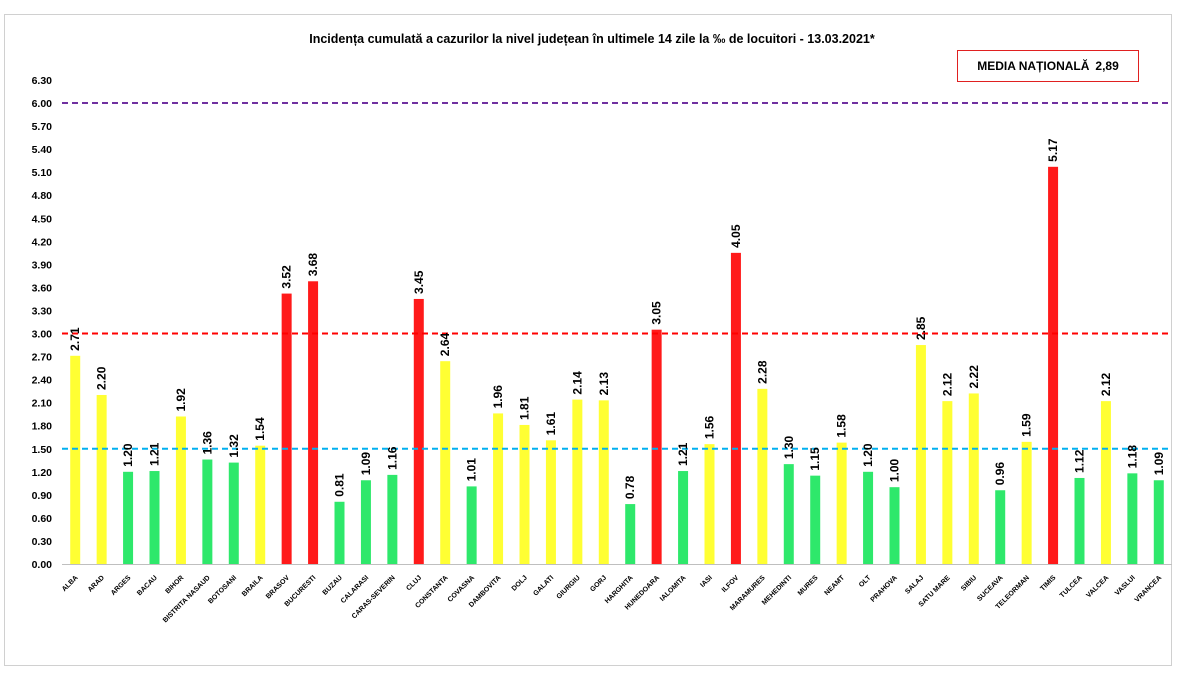  I want to click on category-label: IALOMITA, so click(673, 588).